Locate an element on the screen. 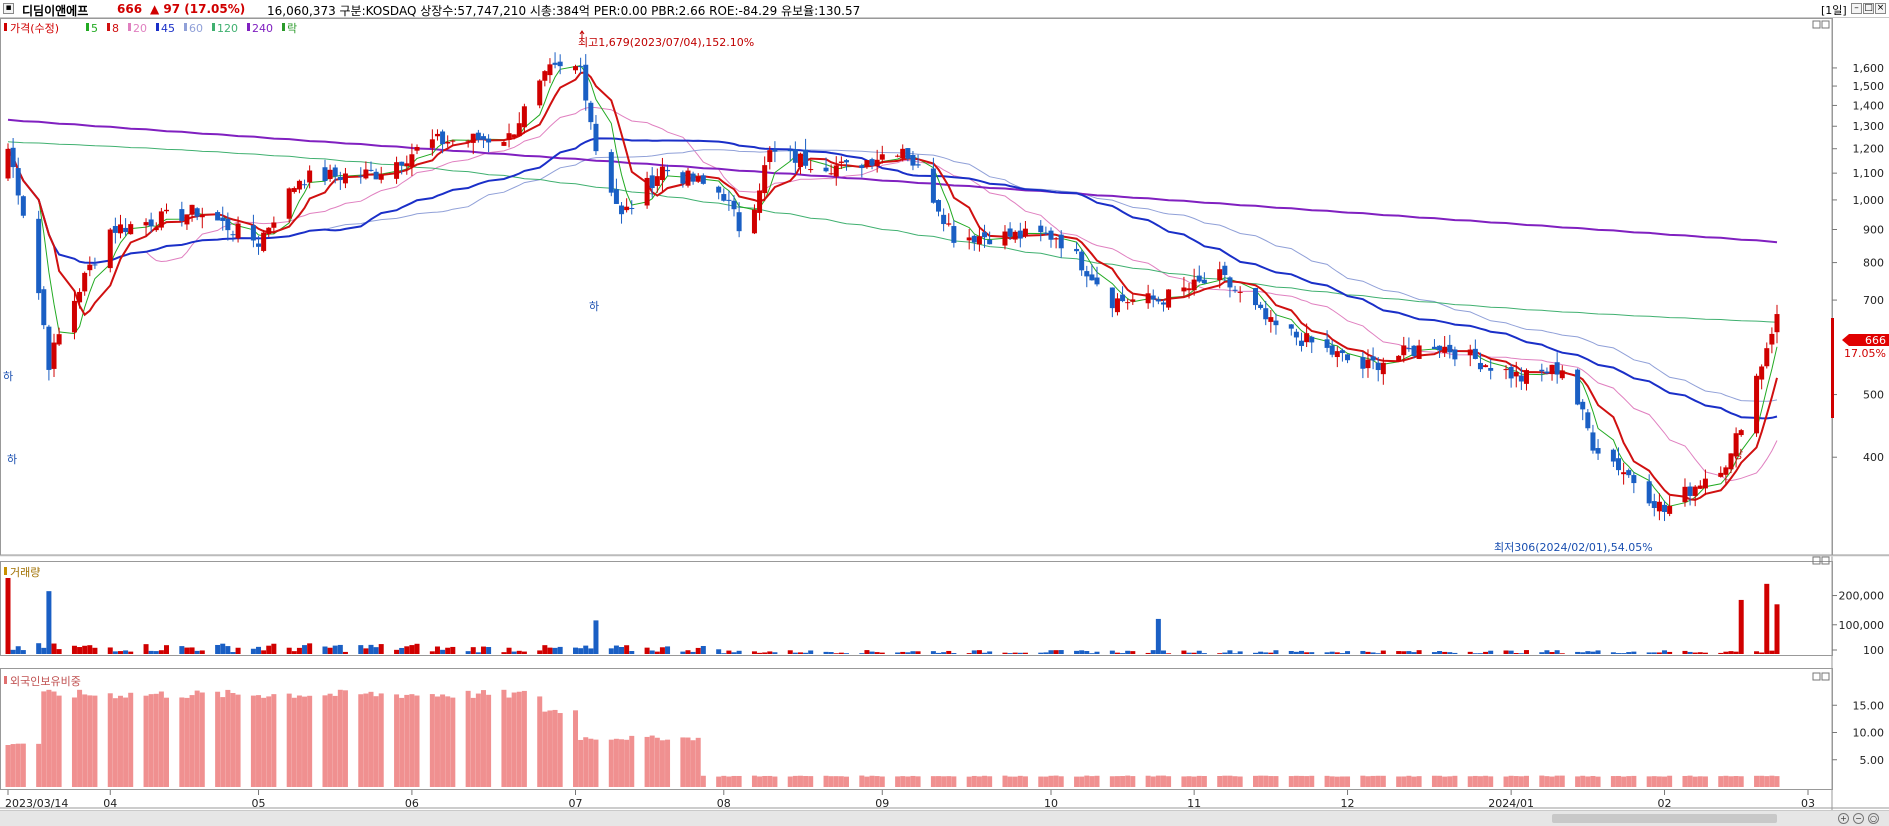 Image resolution: width=1889 pixels, height=826 pixels. zoom-out-icon: − is located at coordinates (1858, 818).